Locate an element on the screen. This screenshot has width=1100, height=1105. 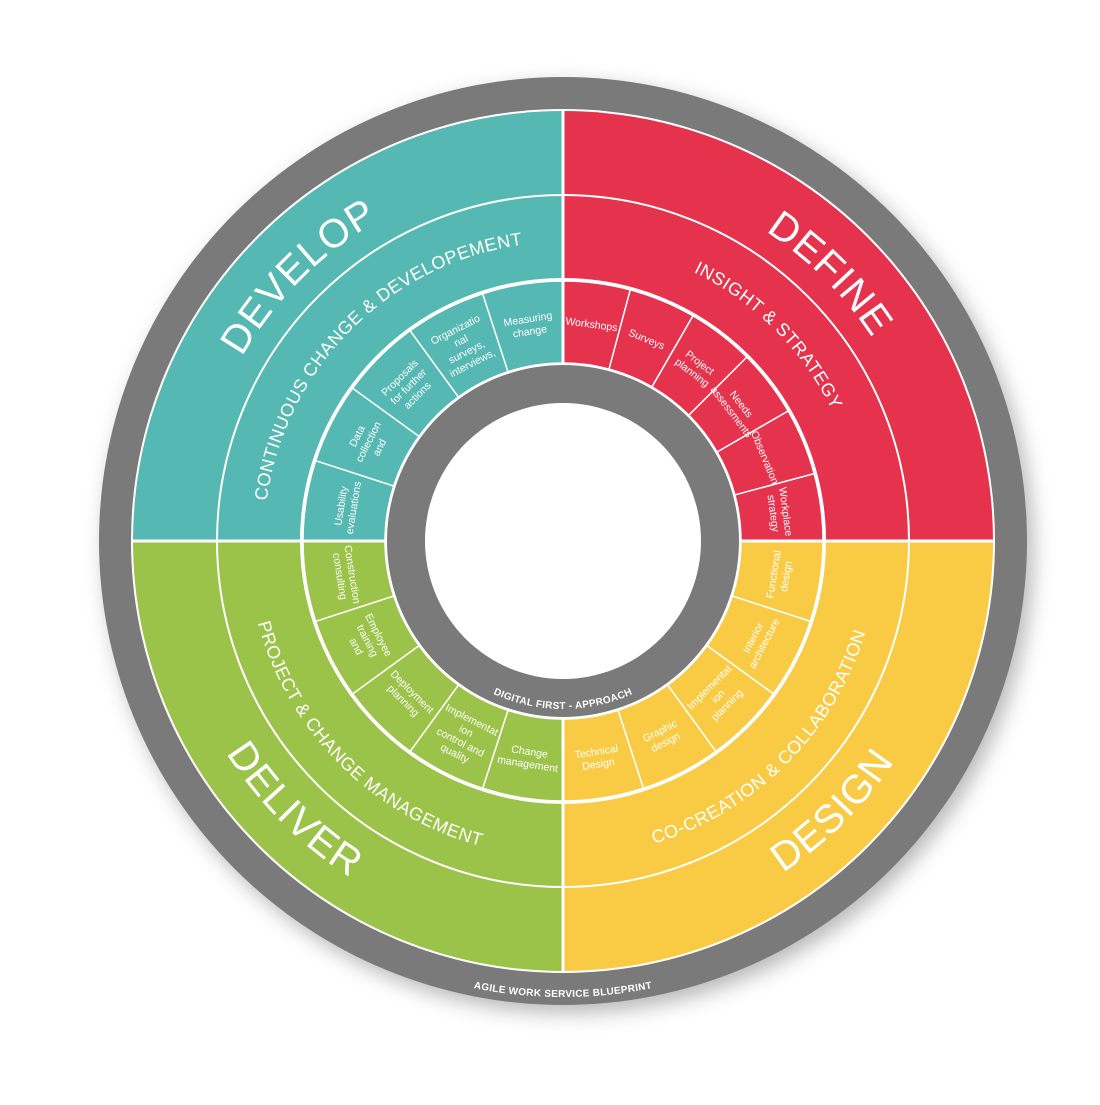
hub-center is located at coordinates (563, 541).